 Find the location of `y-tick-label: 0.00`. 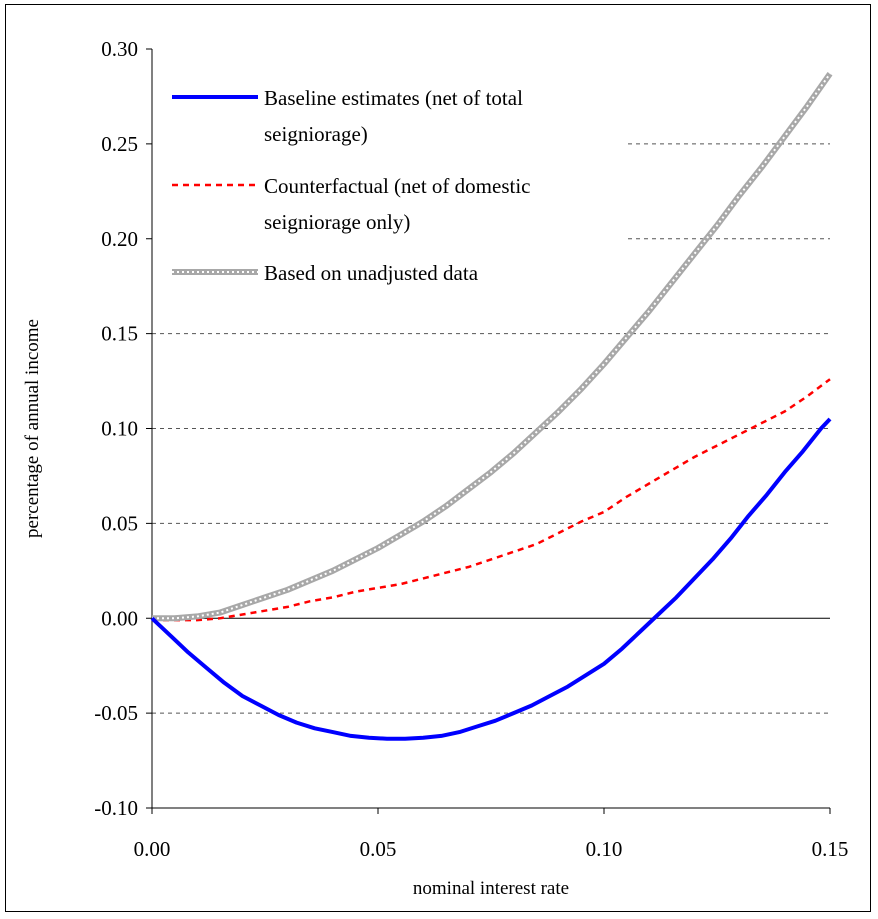

y-tick-label: 0.00 is located at coordinates (119, 618).